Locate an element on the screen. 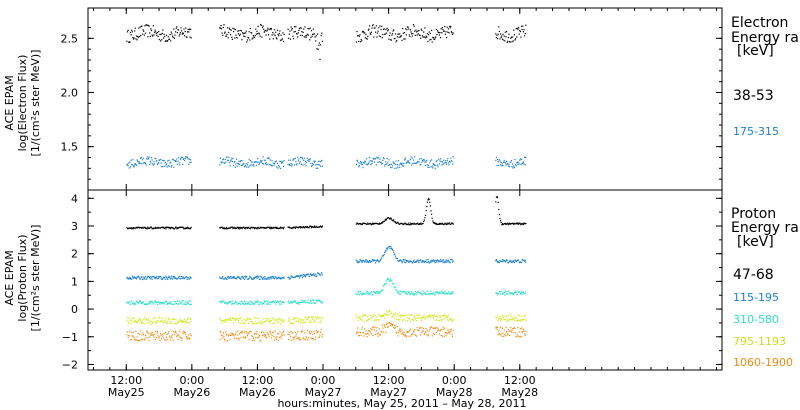  y-tick-label: −2 is located at coordinates (70, 364).